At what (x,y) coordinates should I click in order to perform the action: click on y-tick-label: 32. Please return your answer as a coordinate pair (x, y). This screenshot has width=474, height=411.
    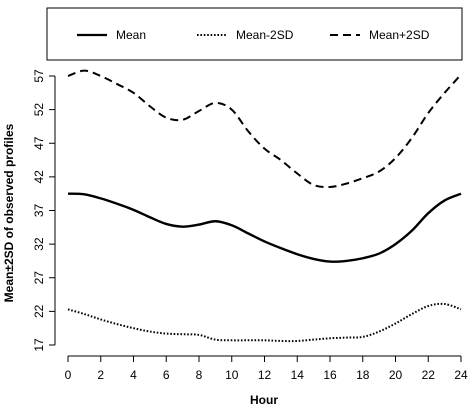
    Looking at the image, I should click on (39, 244).